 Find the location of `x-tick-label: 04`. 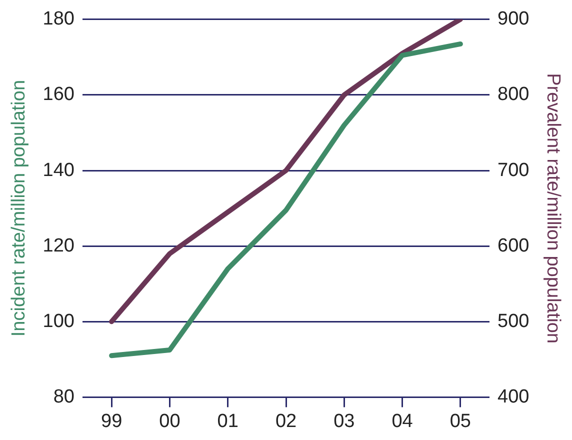

x-tick-label: 04 is located at coordinates (403, 421).